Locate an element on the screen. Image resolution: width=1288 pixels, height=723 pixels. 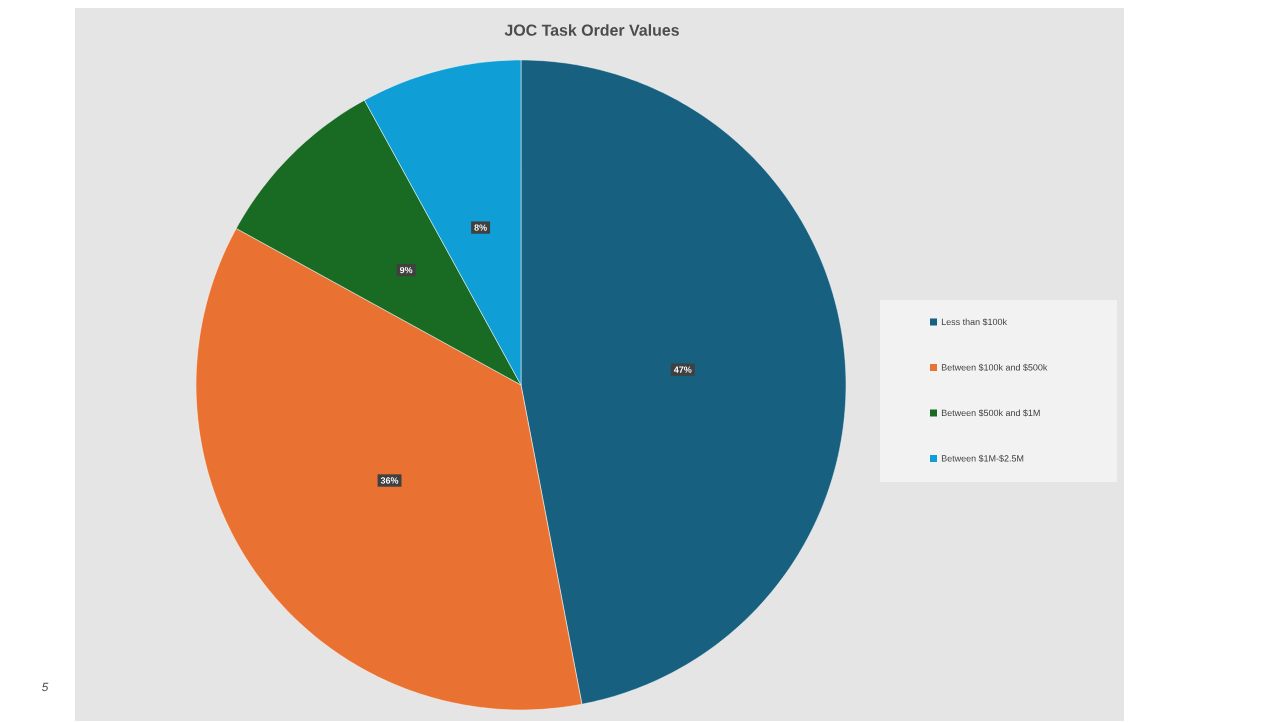
legend-label: Less than $100k is located at coordinates (974, 322).